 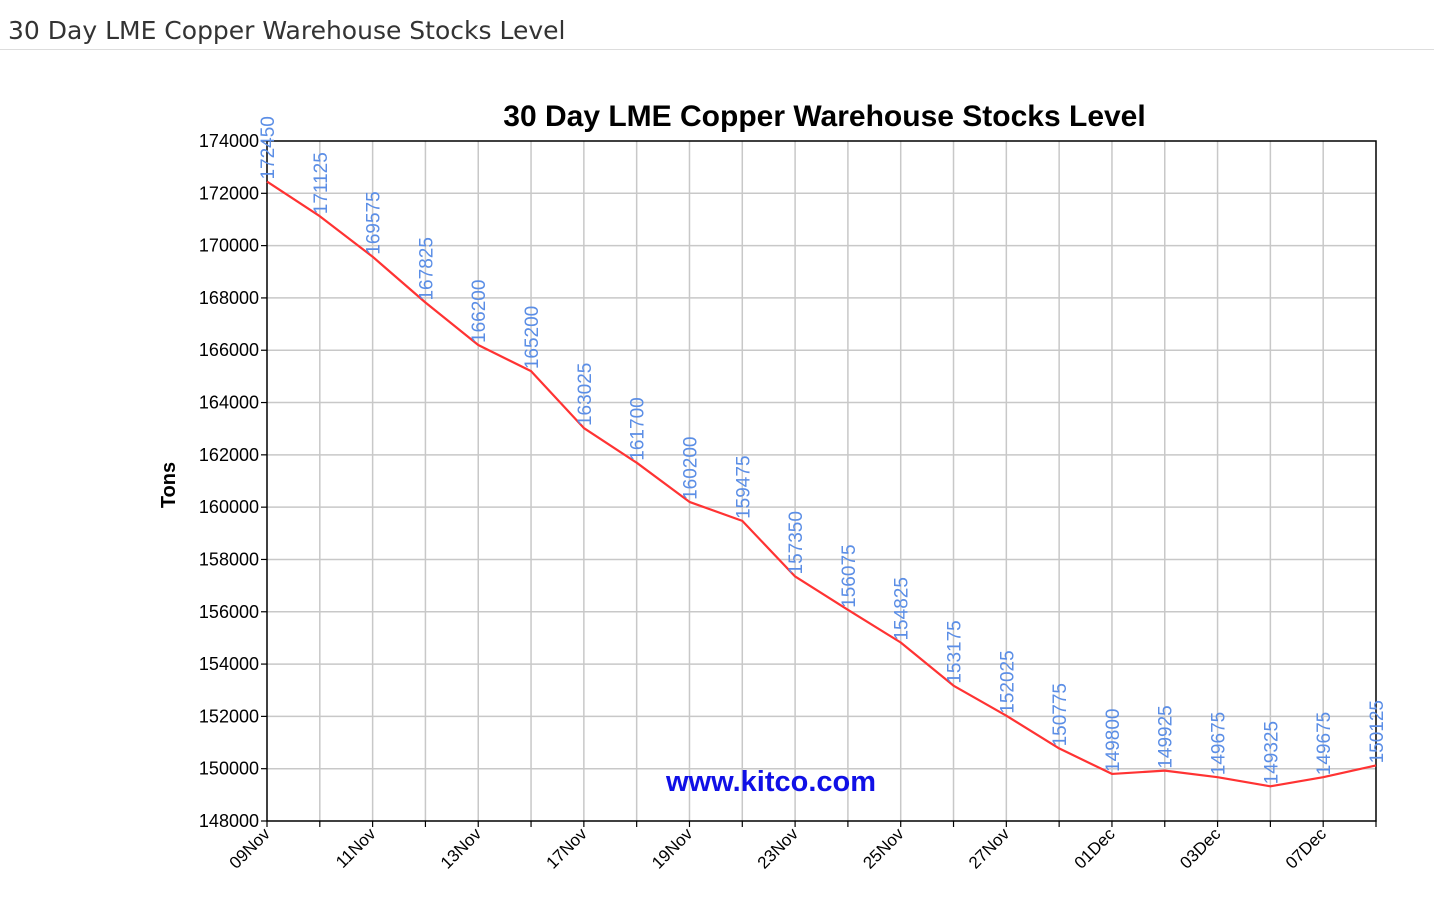 What do you see at coordinates (743, 486) in the screenshot?
I see `data-label: 159475` at bounding box center [743, 486].